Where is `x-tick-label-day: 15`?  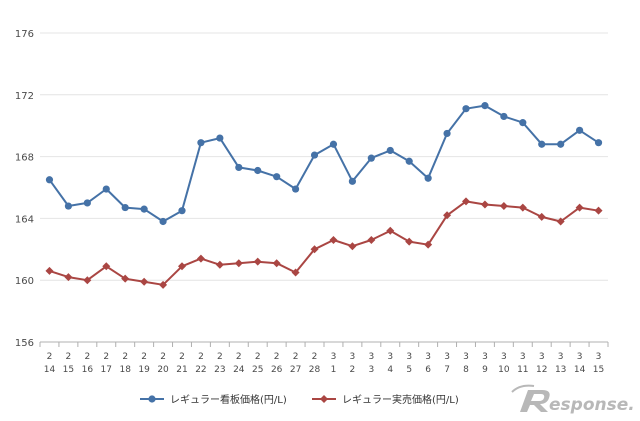
x-tick-label-day: 15 is located at coordinates (598, 370).